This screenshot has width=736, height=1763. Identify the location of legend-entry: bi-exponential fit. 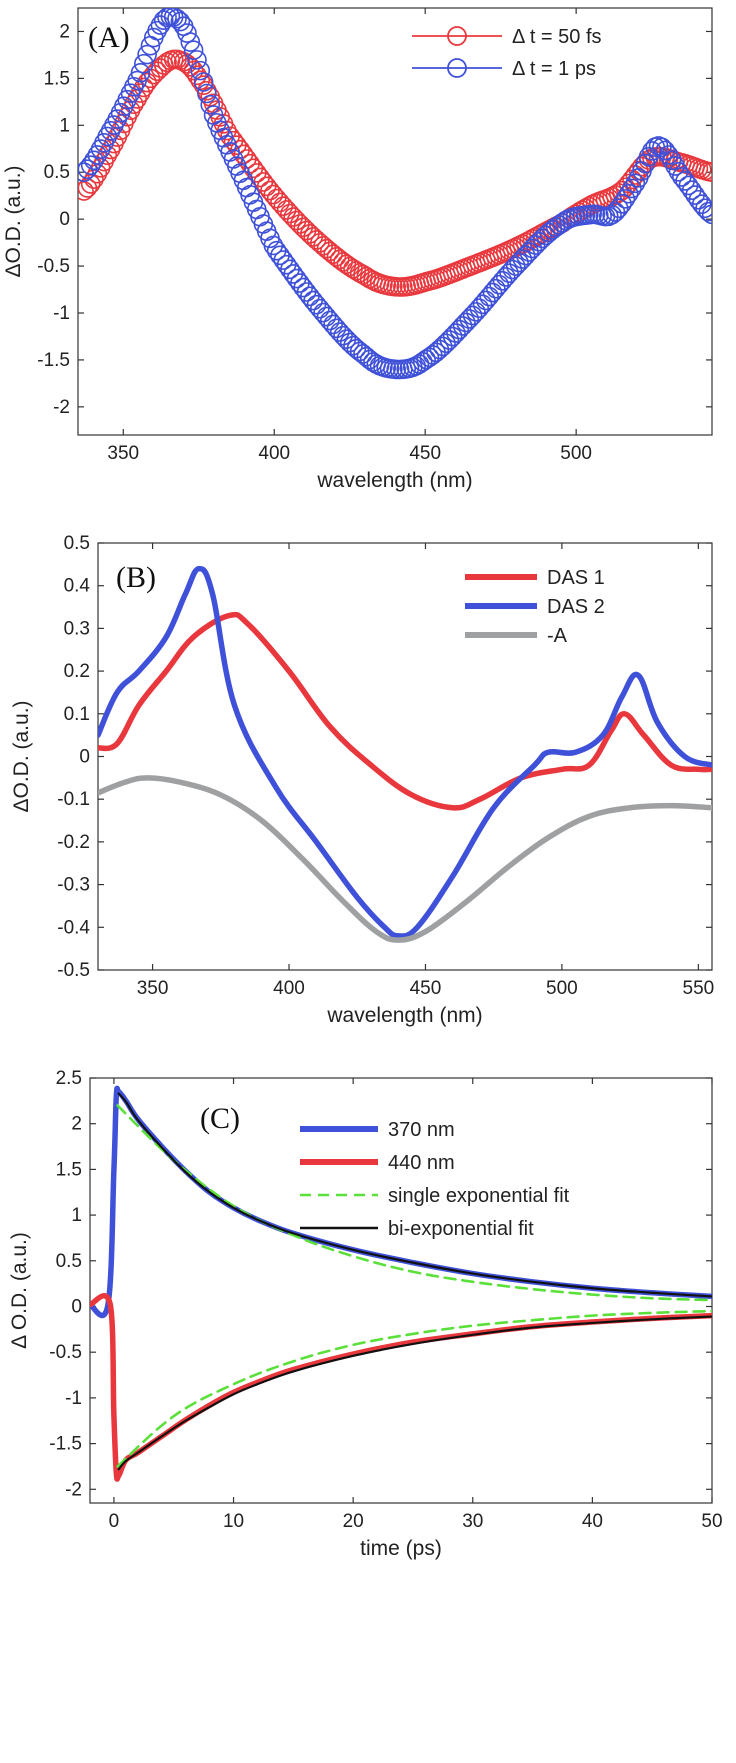
(461, 1229).